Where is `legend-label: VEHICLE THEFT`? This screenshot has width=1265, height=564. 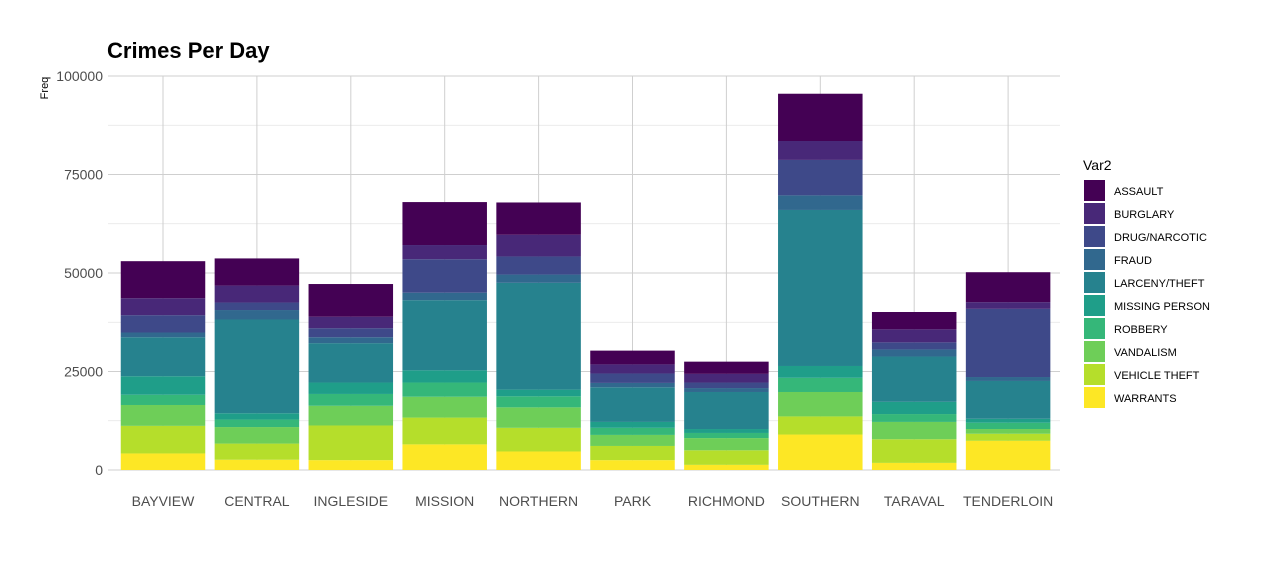
legend-label: VEHICLE THEFT is located at coordinates (1157, 376).